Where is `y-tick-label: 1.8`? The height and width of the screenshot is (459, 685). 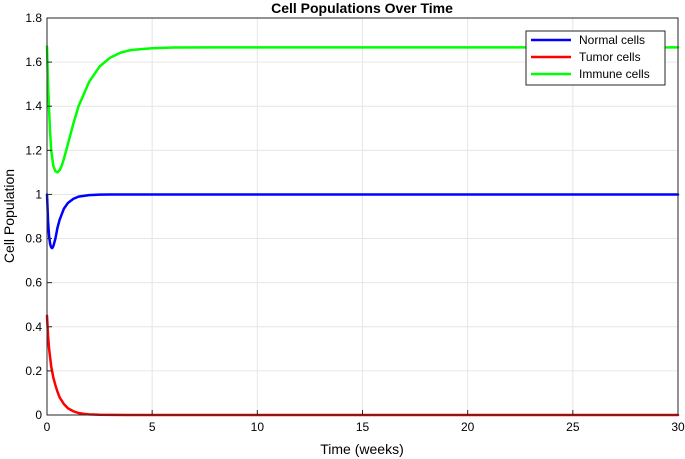 y-tick-label: 1.8 is located at coordinates (33, 18).